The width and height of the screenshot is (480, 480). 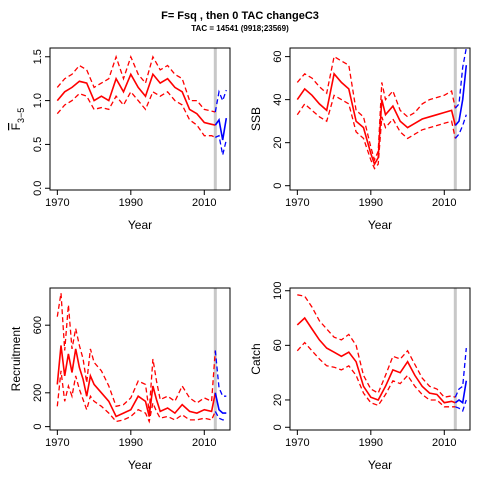 I want to click on y-tick-label: 600, so click(x=38, y=325).